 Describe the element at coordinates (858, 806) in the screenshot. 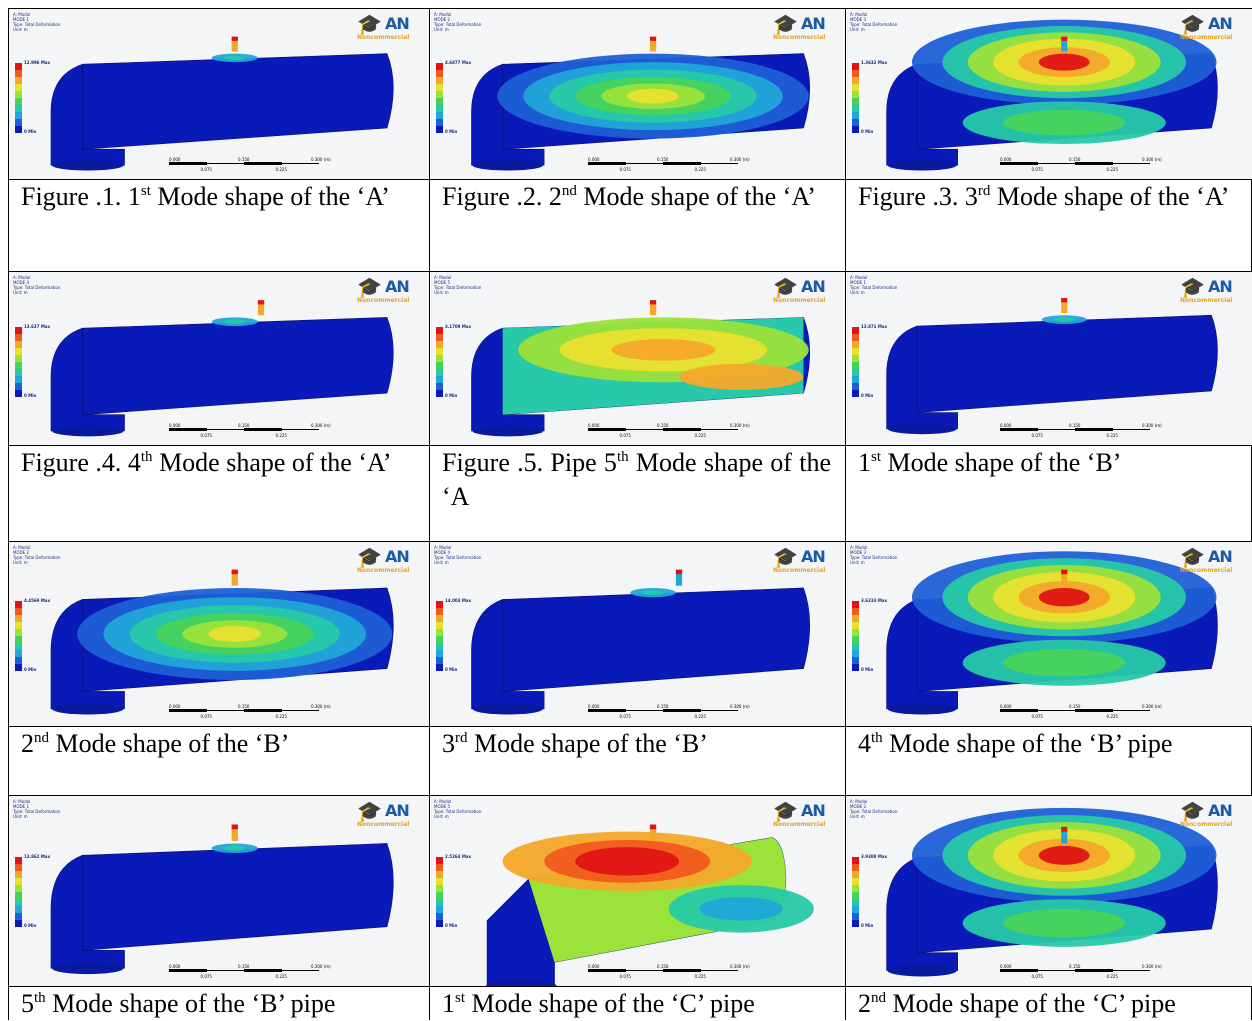

I see `header-line: MODE 2` at that location.